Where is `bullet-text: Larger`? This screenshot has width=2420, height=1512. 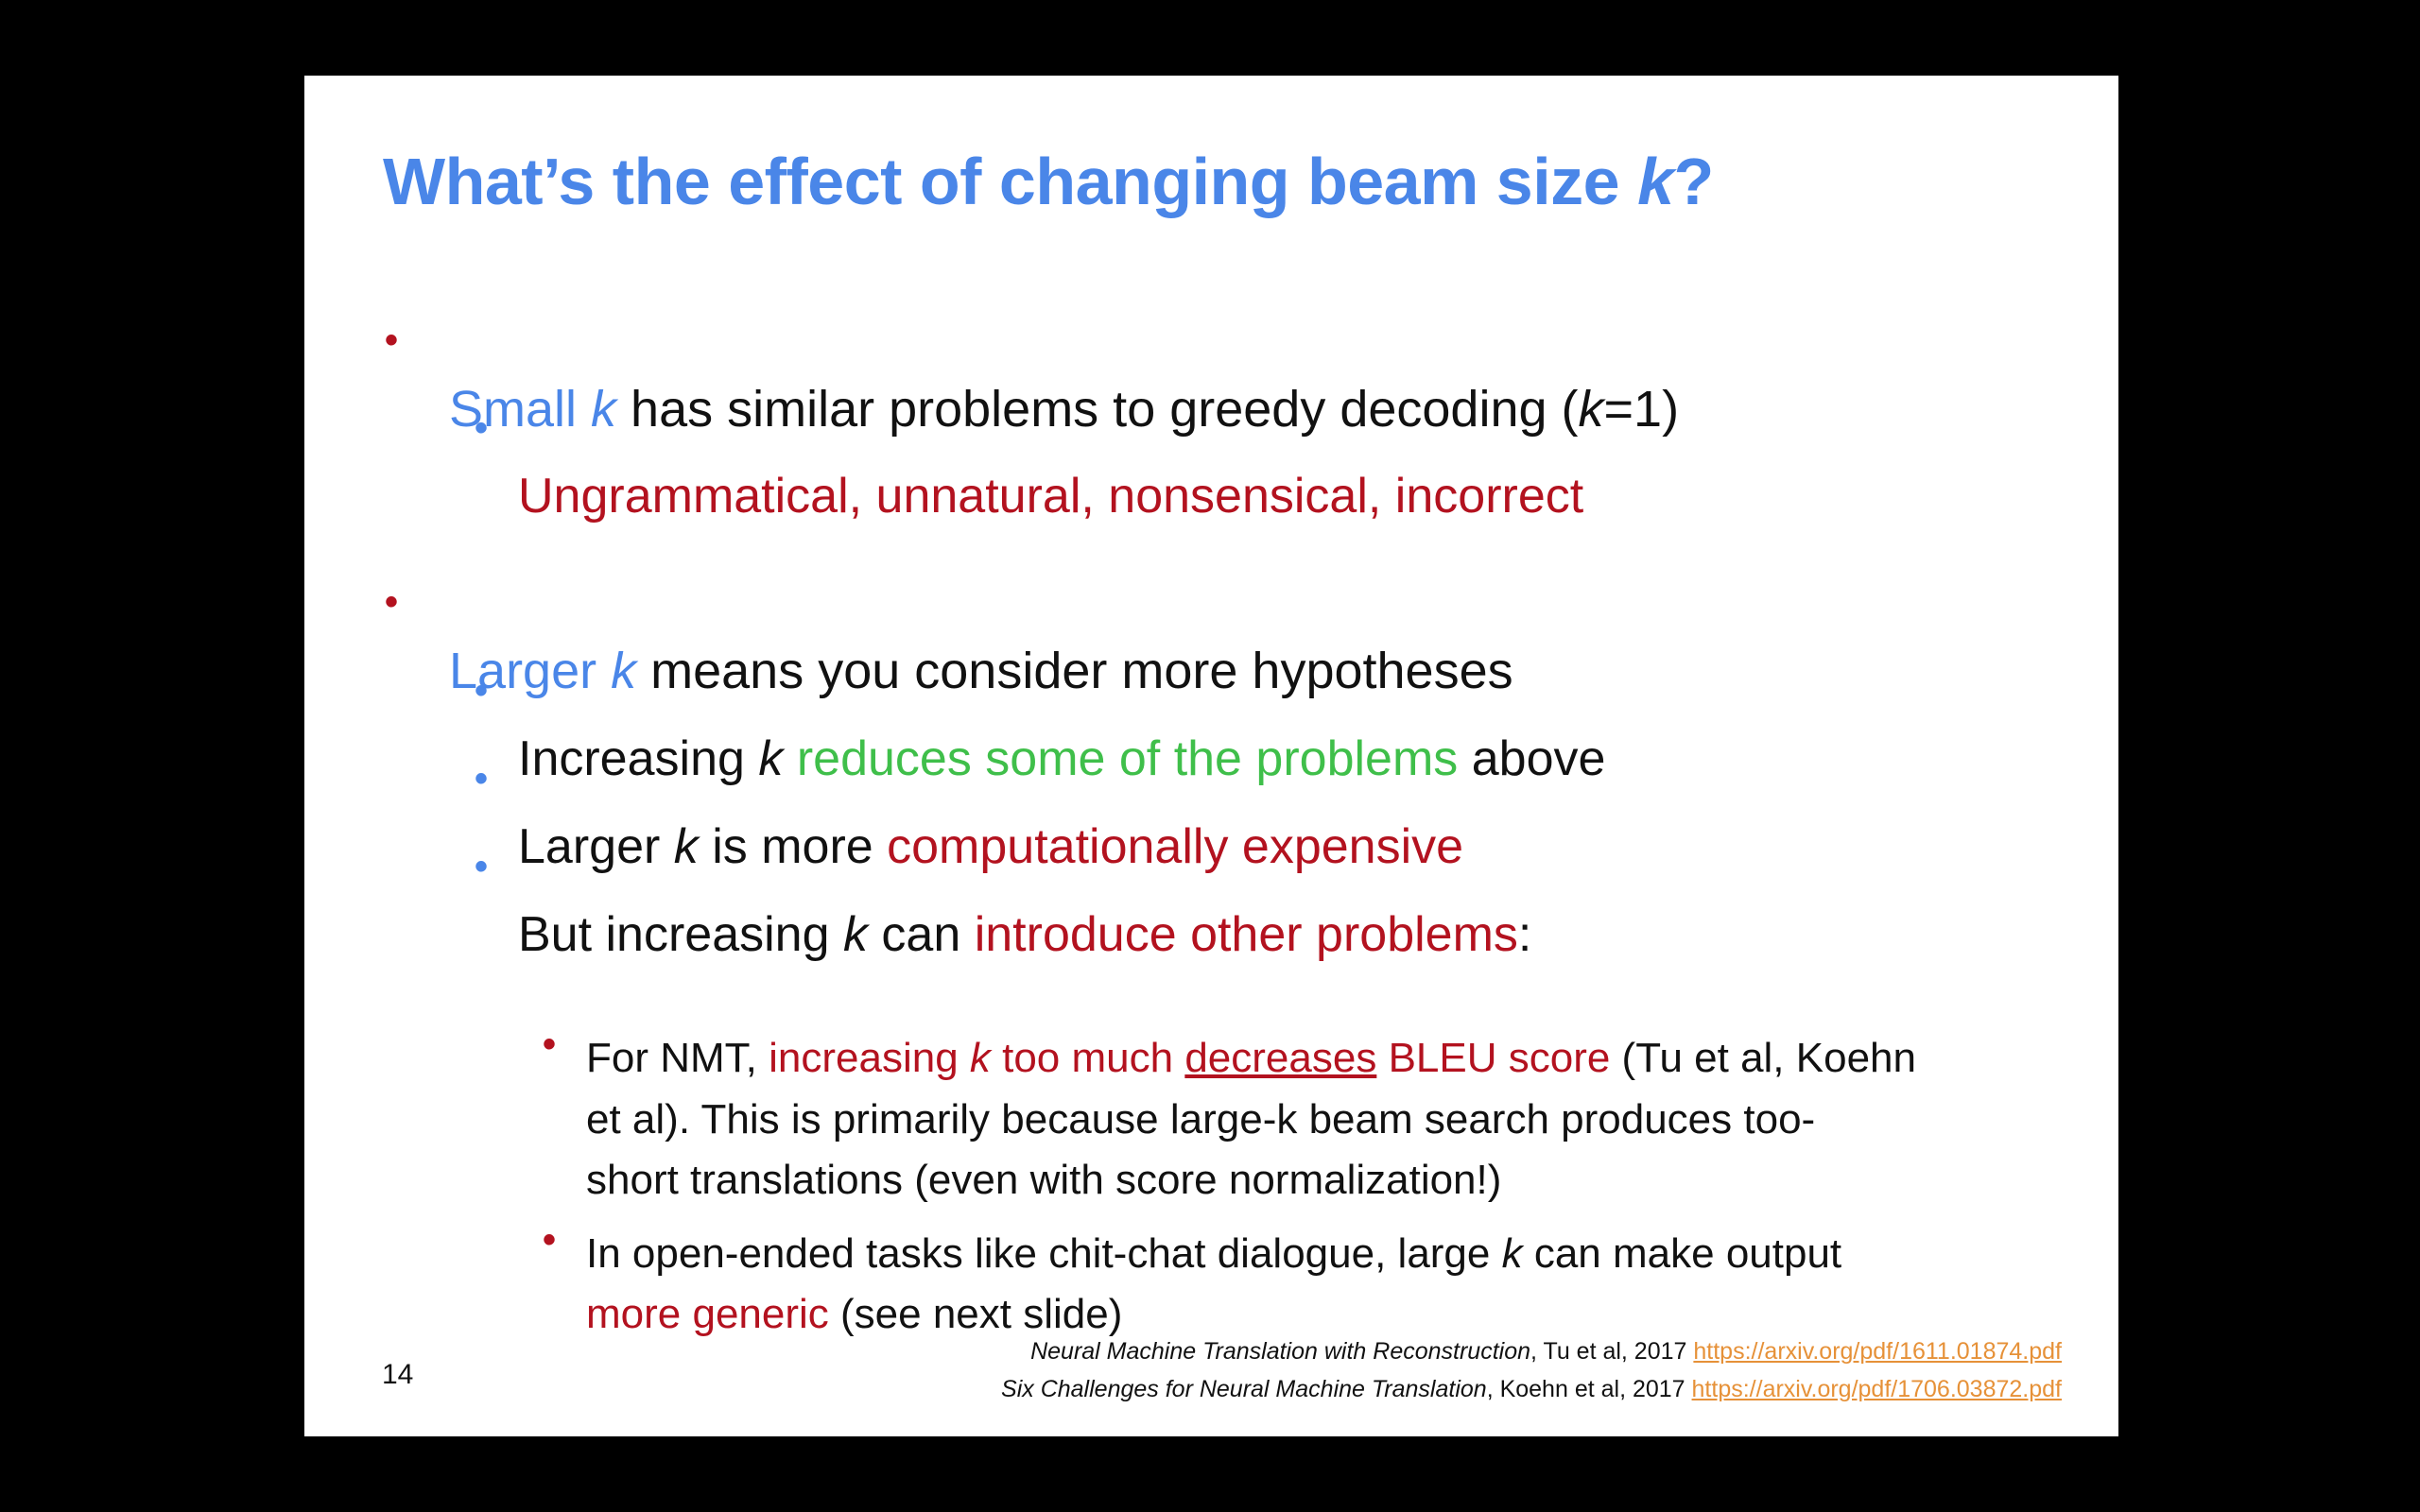
bullet-text: Larger is located at coordinates (596, 846).